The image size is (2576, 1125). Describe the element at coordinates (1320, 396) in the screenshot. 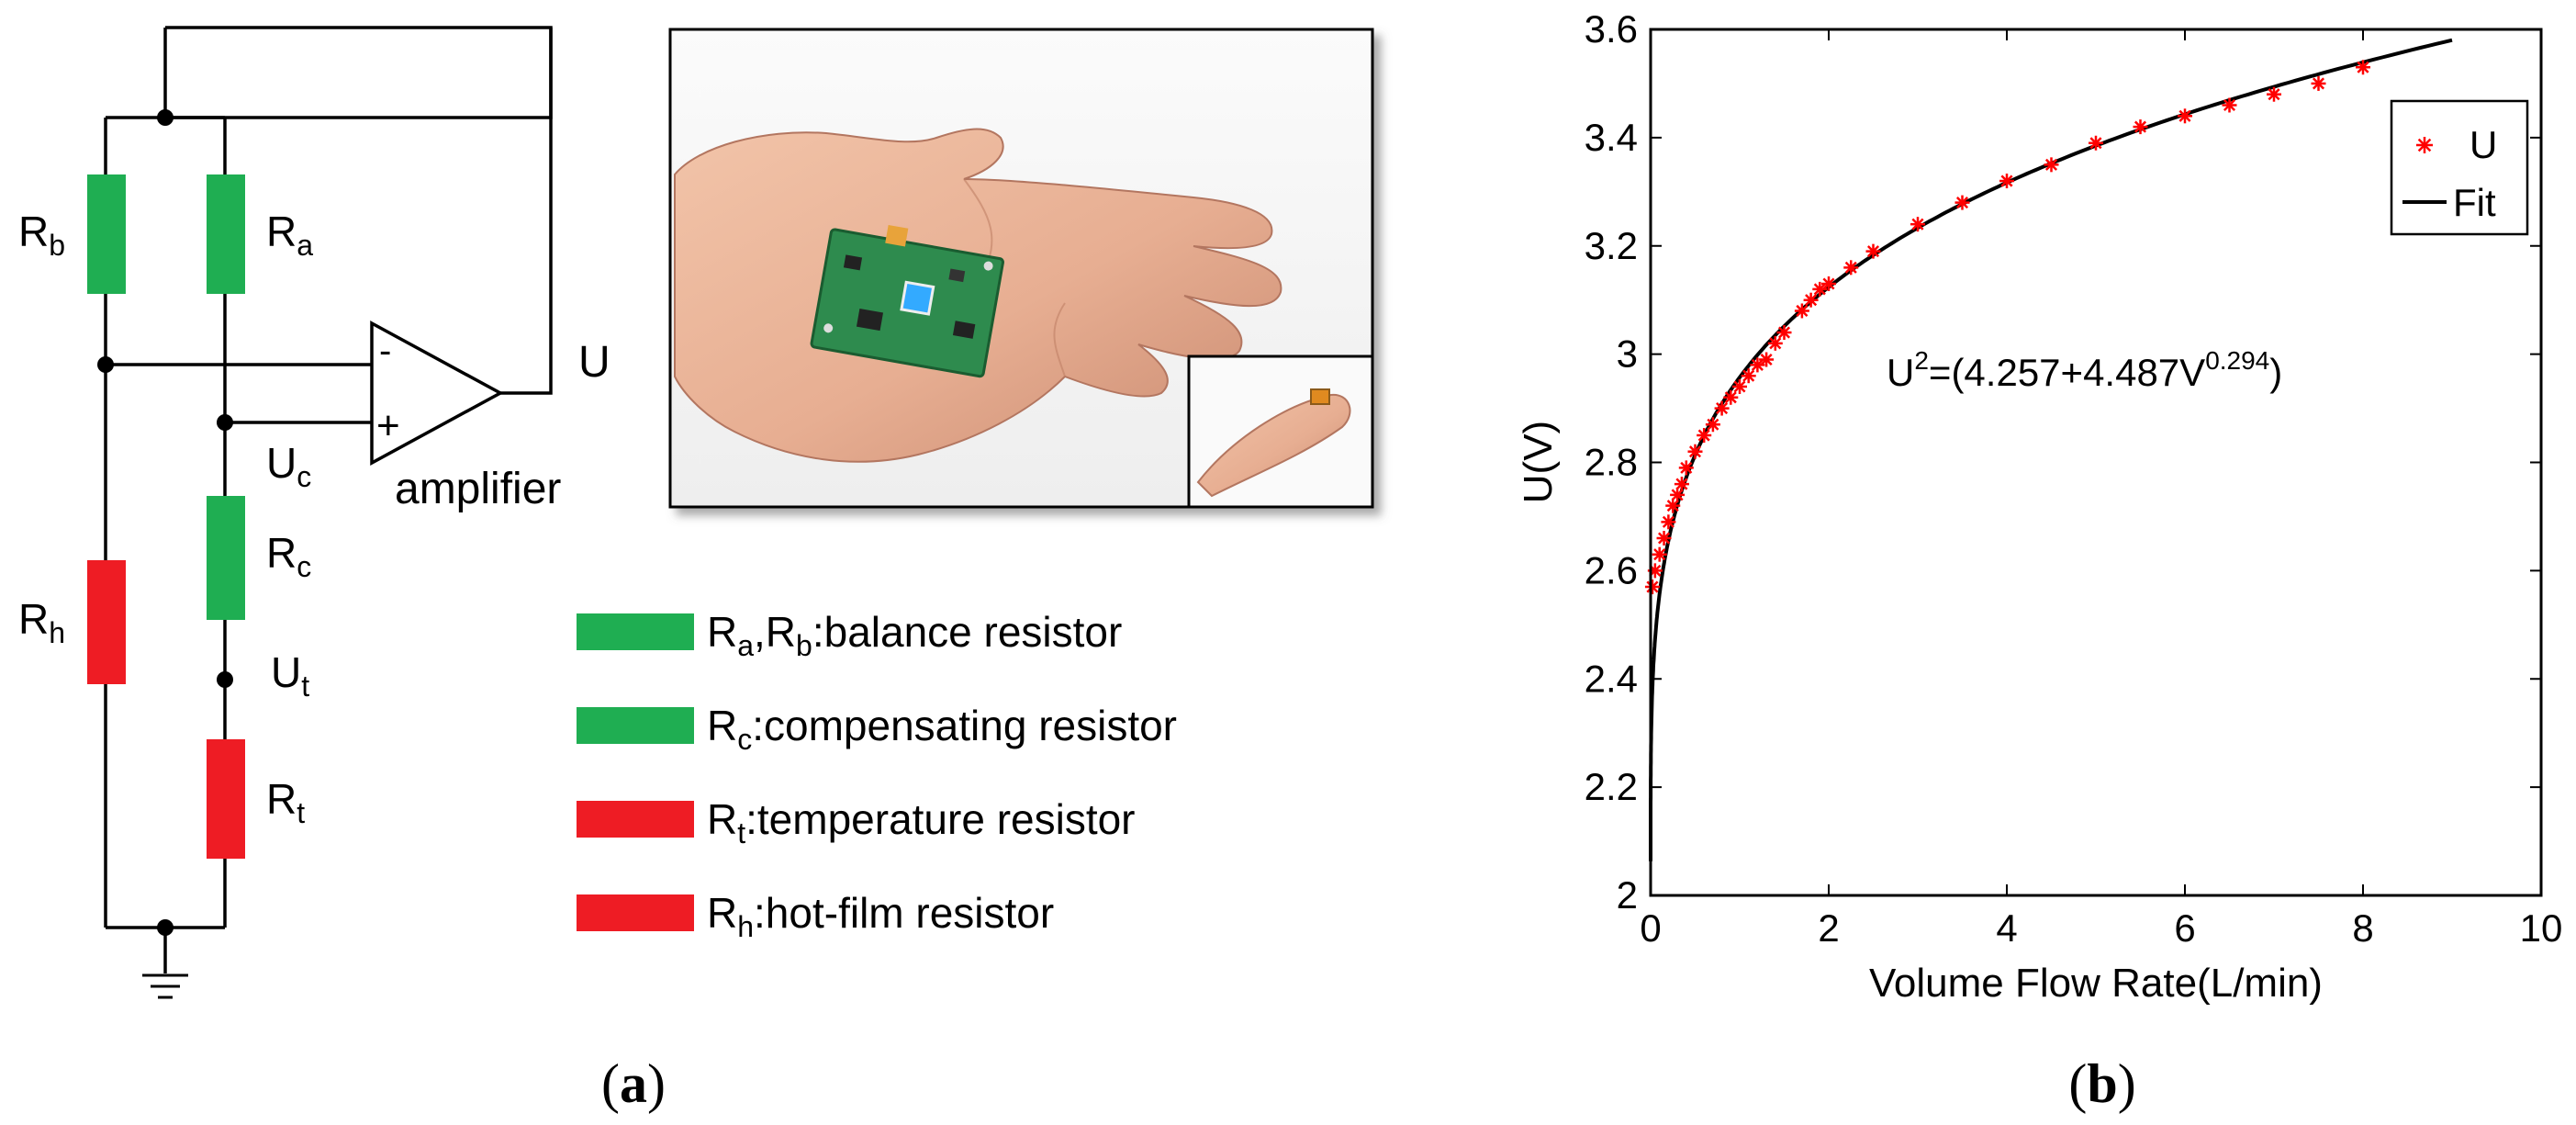

I see `sensor-chip` at that location.